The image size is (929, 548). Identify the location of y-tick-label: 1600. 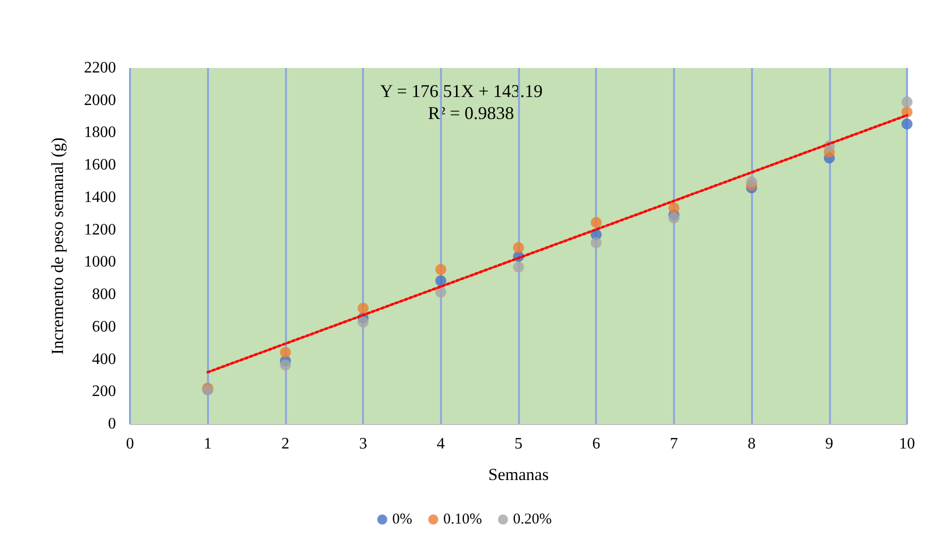
(100, 165).